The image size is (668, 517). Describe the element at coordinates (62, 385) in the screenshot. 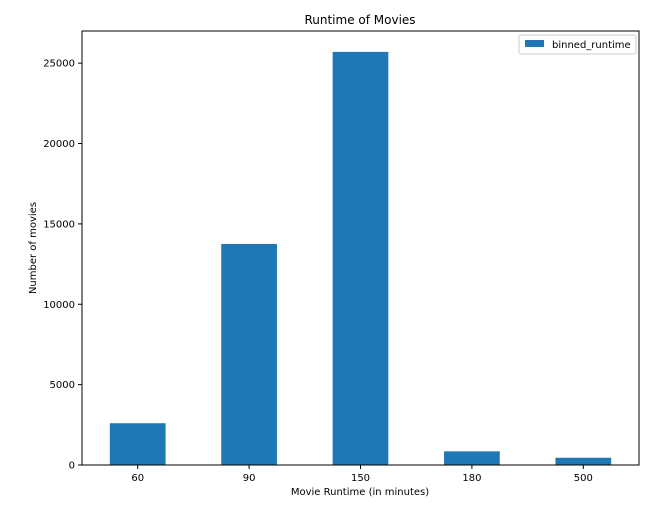

I see `y-tick-label: 5000` at that location.